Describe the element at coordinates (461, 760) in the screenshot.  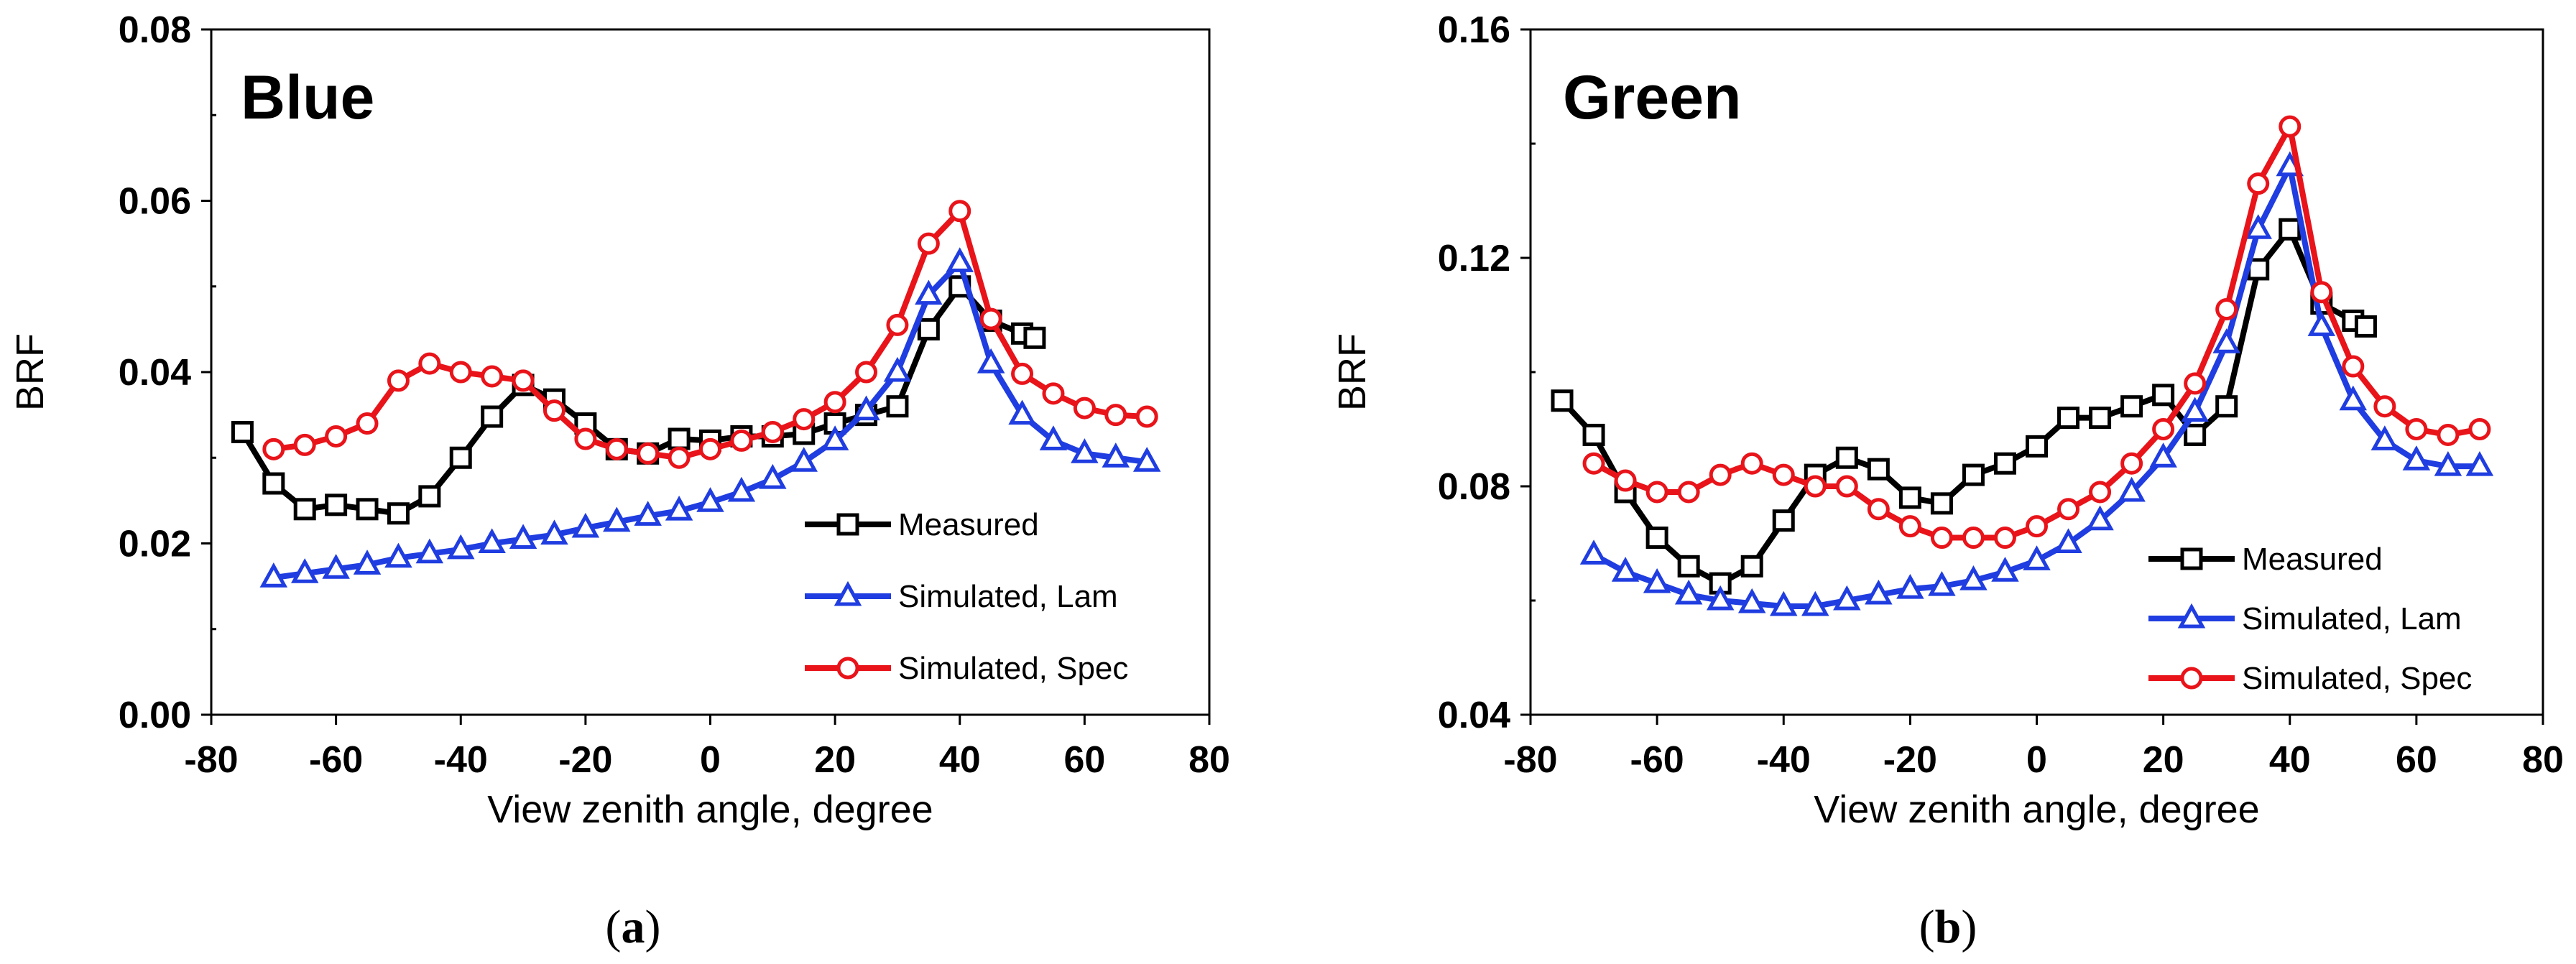
I see `x-tick-label: -40` at that location.